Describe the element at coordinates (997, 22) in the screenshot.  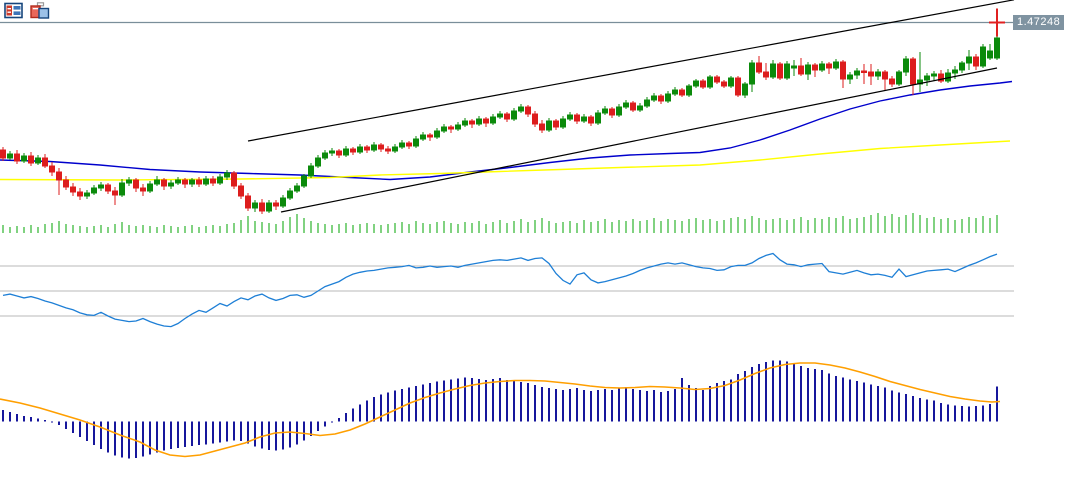
I see `last-price-cross-marker` at that location.